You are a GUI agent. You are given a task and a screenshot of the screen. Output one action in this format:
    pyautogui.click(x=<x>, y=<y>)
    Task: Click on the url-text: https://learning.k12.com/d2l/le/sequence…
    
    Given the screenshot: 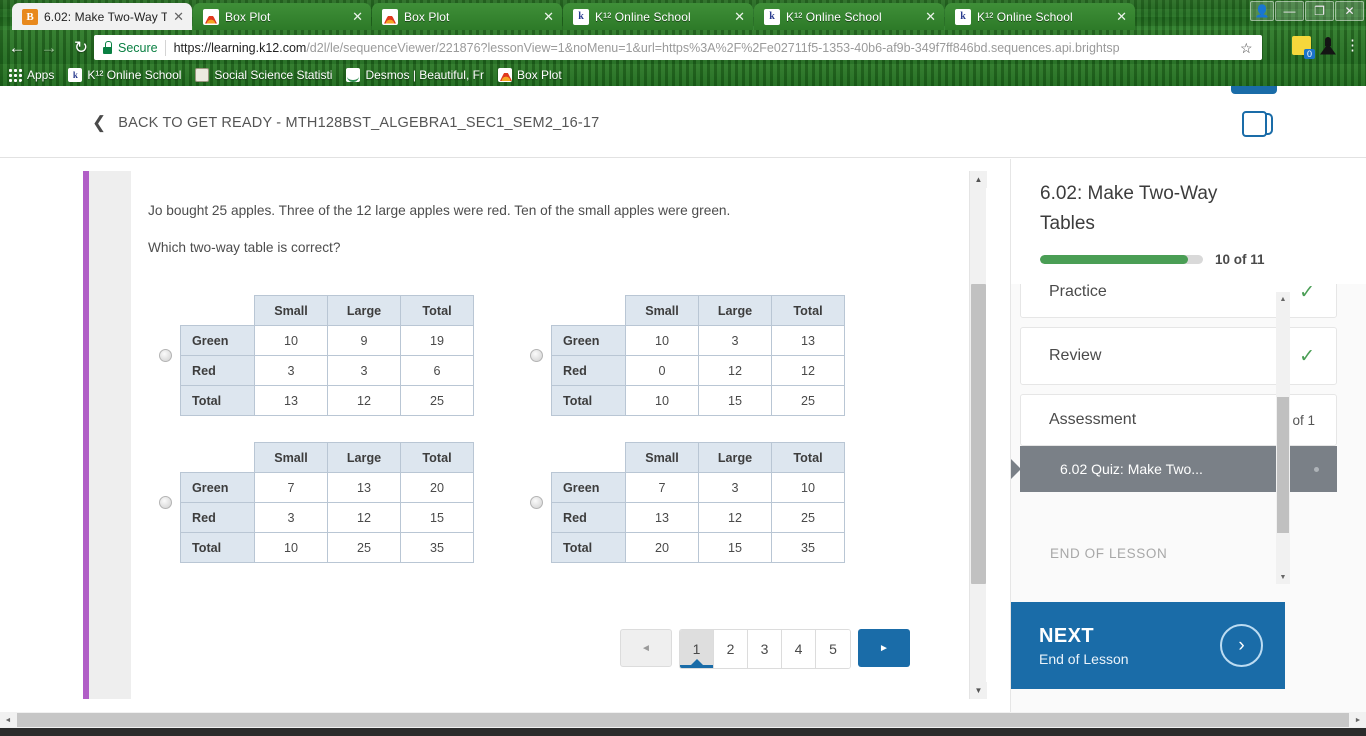 What is the action you would take?
    pyautogui.click(x=705, y=48)
    